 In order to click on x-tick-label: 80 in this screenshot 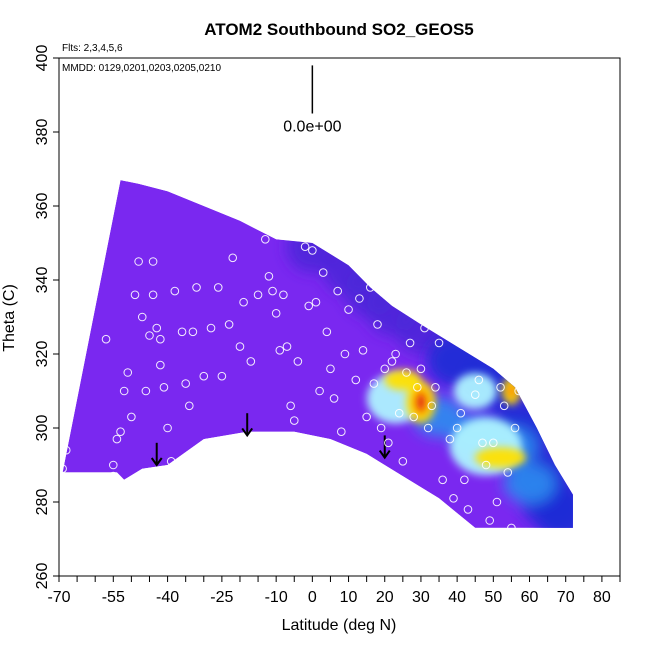, I will do `click(602, 597)`.